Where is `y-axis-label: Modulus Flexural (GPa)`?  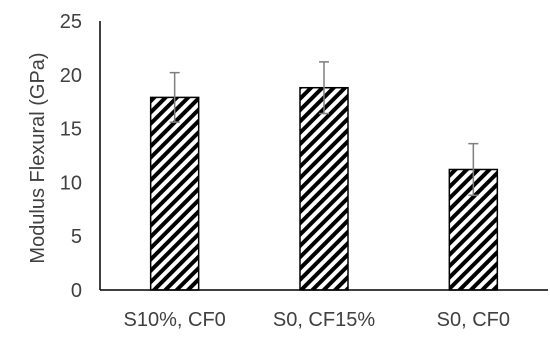 y-axis-label: Modulus Flexural (GPa) is located at coordinates (38, 157).